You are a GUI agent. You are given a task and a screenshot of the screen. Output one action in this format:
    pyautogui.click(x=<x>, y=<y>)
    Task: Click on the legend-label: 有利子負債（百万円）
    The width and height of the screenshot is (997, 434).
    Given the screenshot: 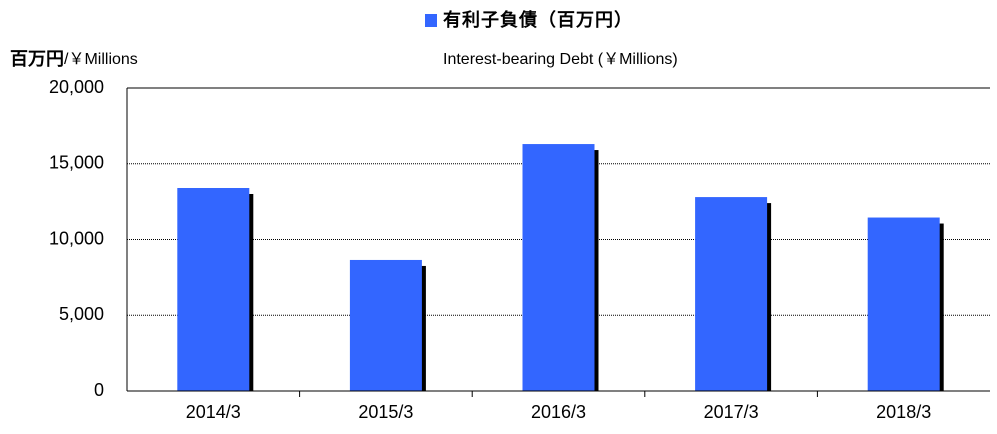 What is the action you would take?
    pyautogui.click(x=538, y=19)
    